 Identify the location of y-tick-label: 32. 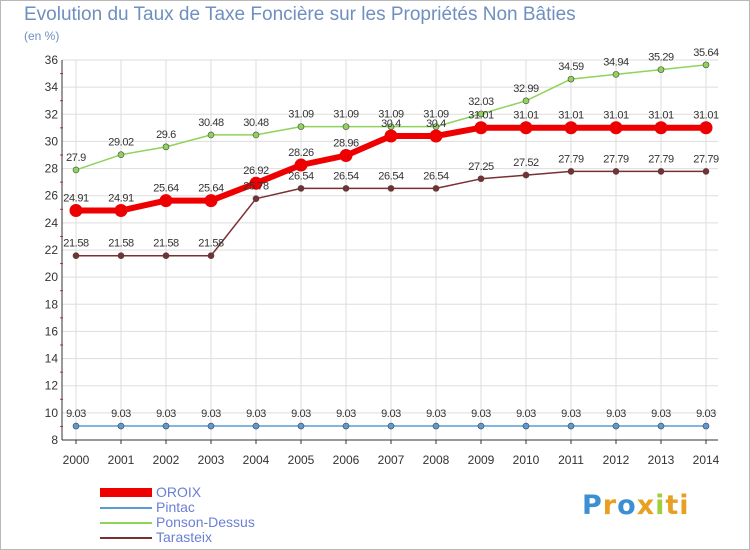
(52, 114).